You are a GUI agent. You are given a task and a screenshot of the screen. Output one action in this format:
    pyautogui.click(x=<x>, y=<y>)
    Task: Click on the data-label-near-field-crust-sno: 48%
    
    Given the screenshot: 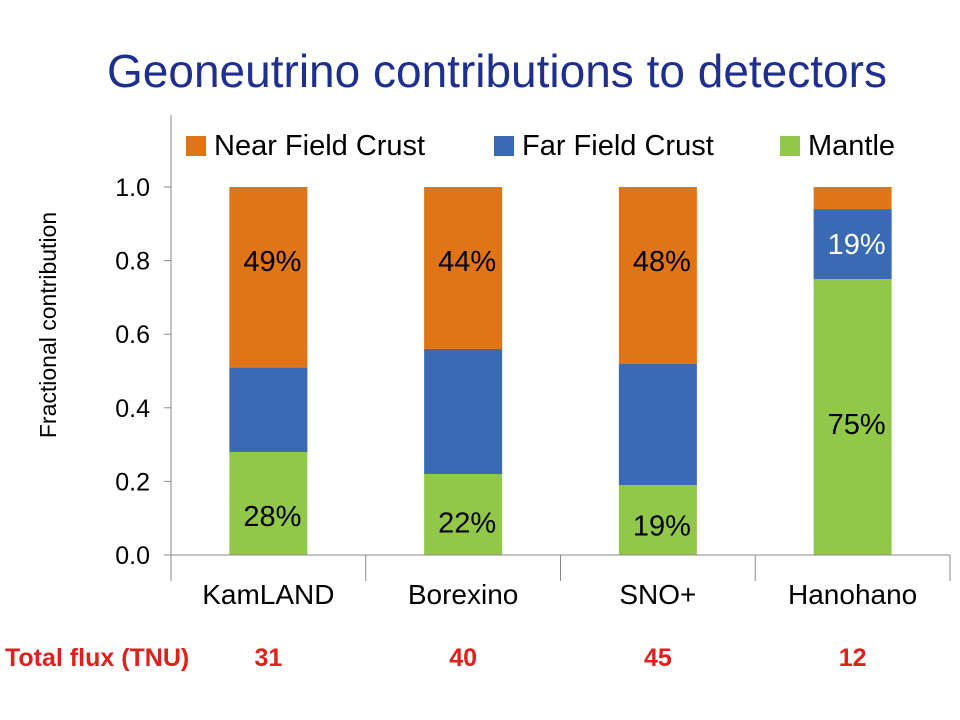 What is the action you would take?
    pyautogui.click(x=662, y=262)
    